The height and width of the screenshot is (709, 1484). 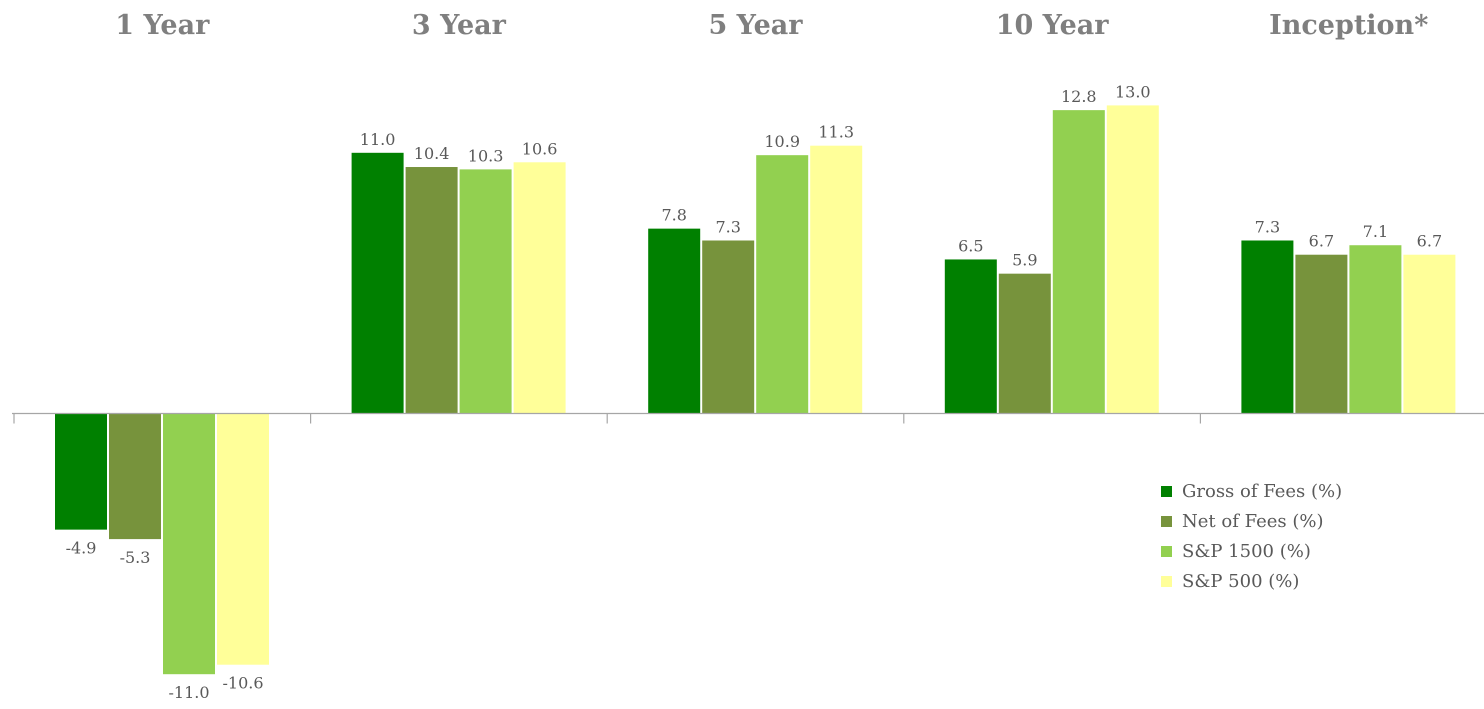 What do you see at coordinates (459, 25) in the screenshot?
I see `category-label-3-year: 3 Year` at bounding box center [459, 25].